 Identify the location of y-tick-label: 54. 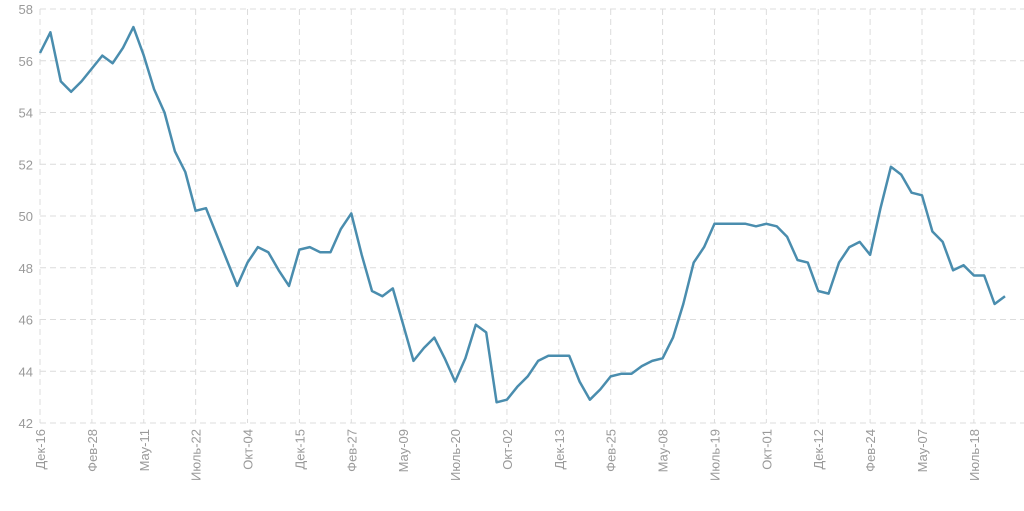
(26, 113).